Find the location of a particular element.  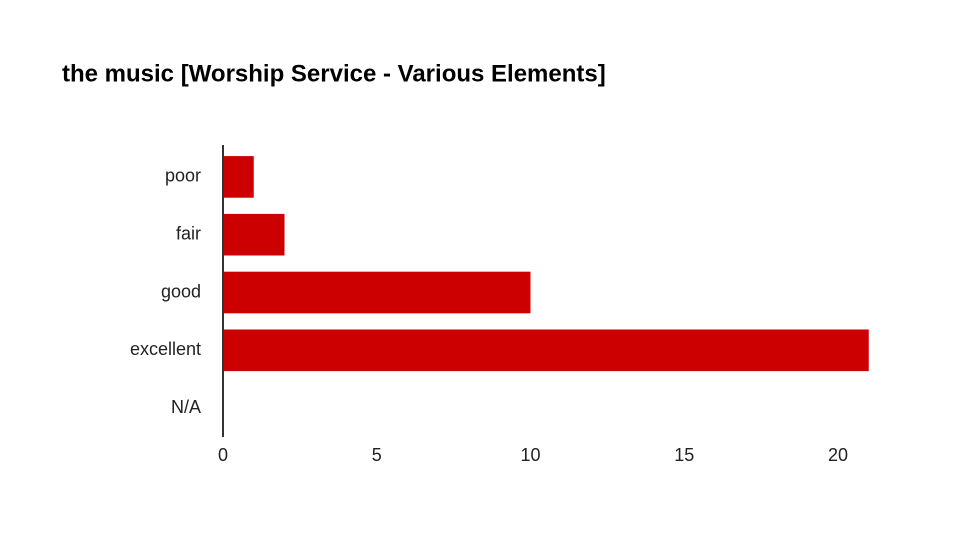

y-tick-label: N/A is located at coordinates (186, 407).